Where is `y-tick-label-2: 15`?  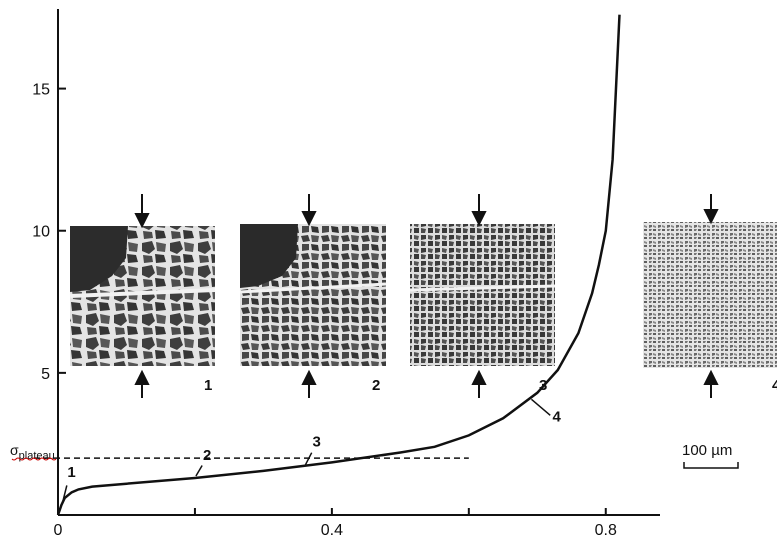
y-tick-label-2: 15 is located at coordinates (41, 90).